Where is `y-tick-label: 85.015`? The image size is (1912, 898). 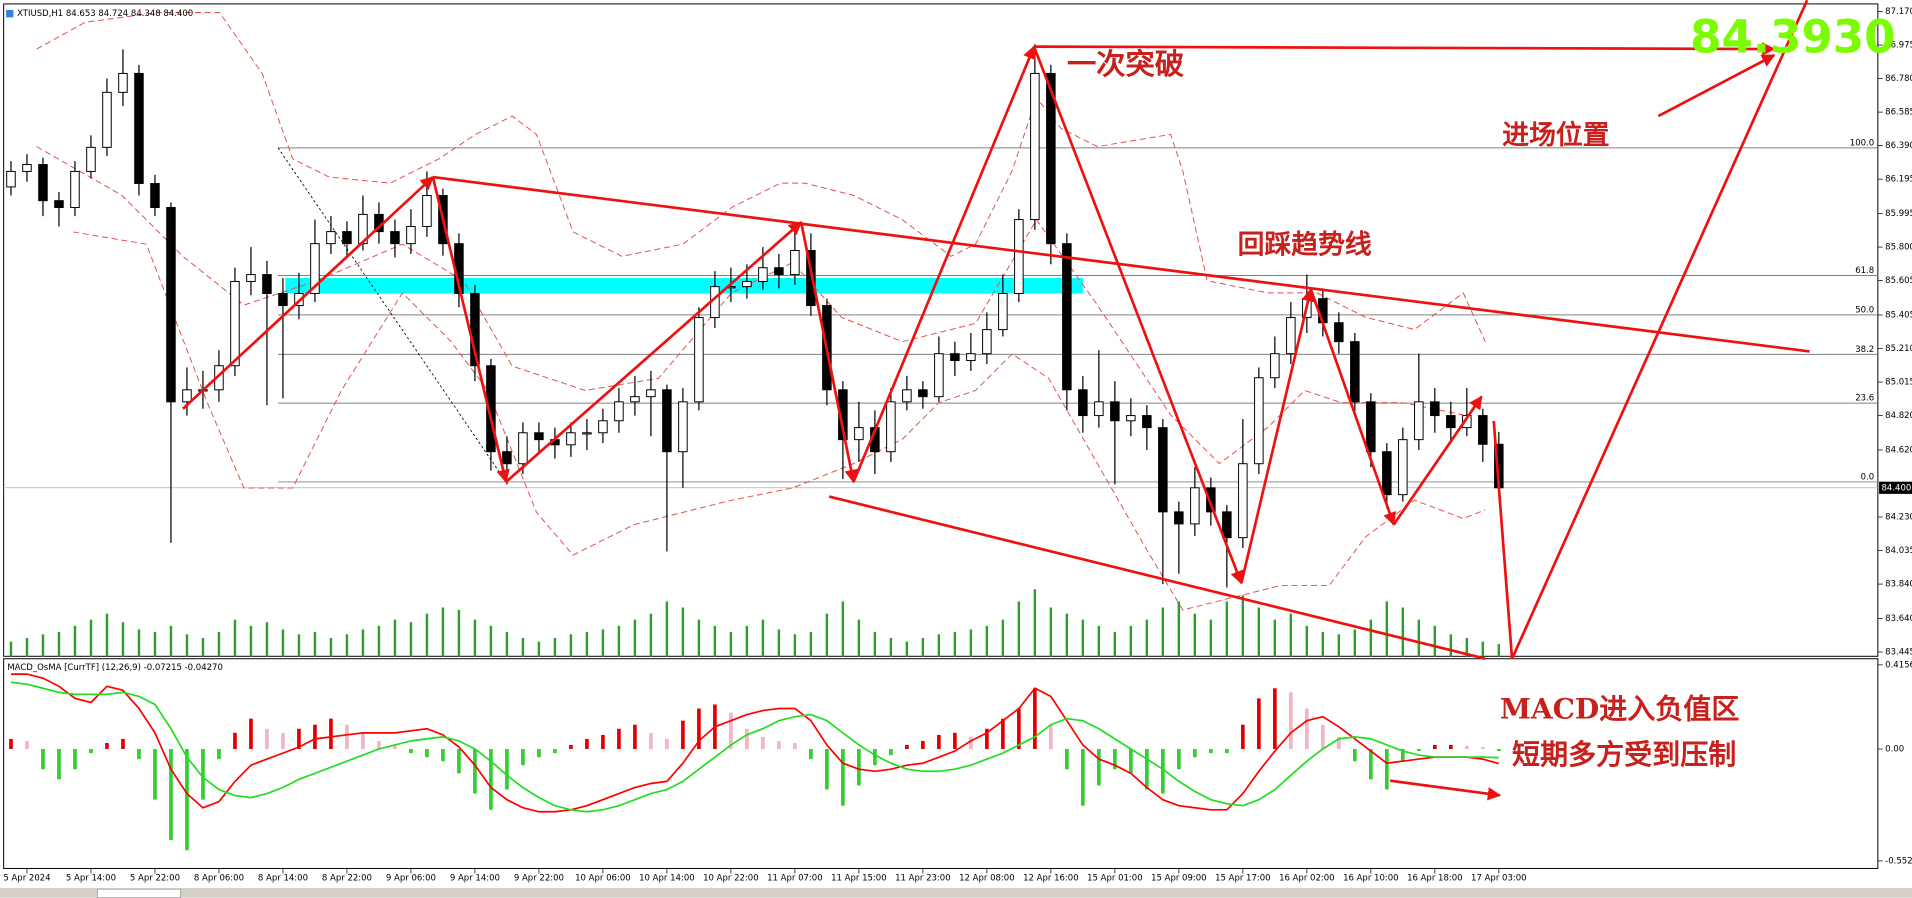 y-tick-label: 85.015 is located at coordinates (1898, 383).